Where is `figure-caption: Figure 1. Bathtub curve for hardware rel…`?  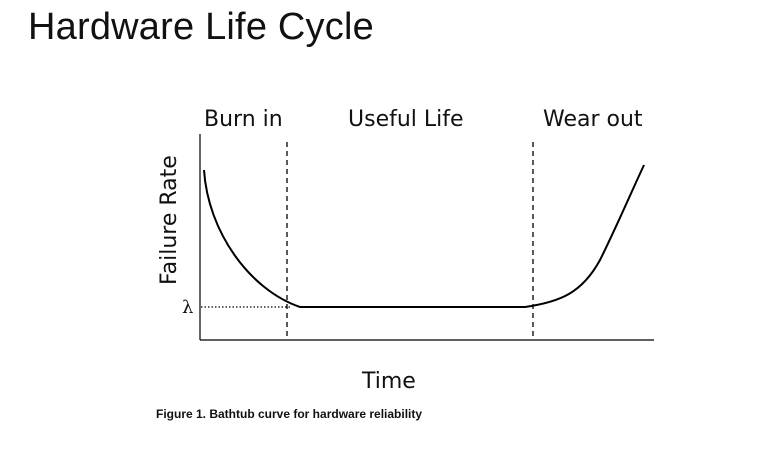
figure-caption: Figure 1. Bathtub curve for hardware rel… is located at coordinates (289, 414).